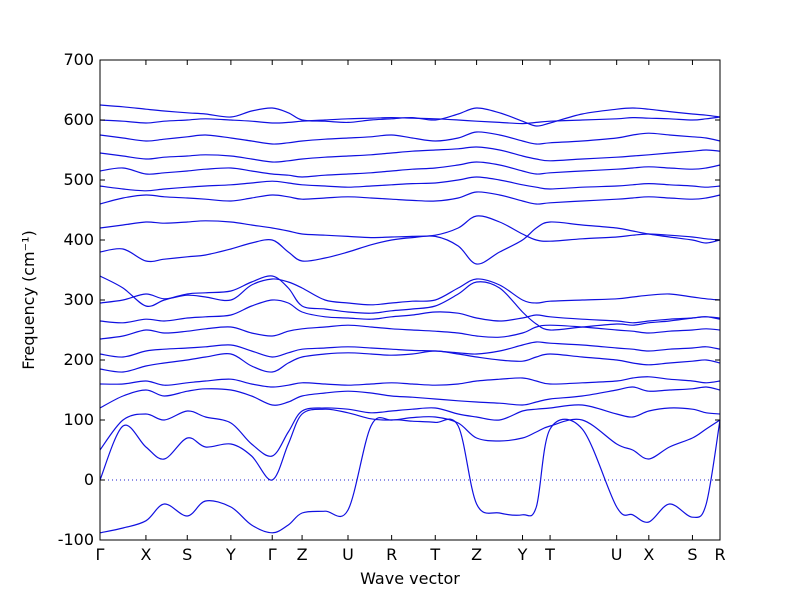 The height and width of the screenshot is (600, 800). Describe the element at coordinates (78, 239) in the screenshot. I see `y-tick-label: 400` at that location.